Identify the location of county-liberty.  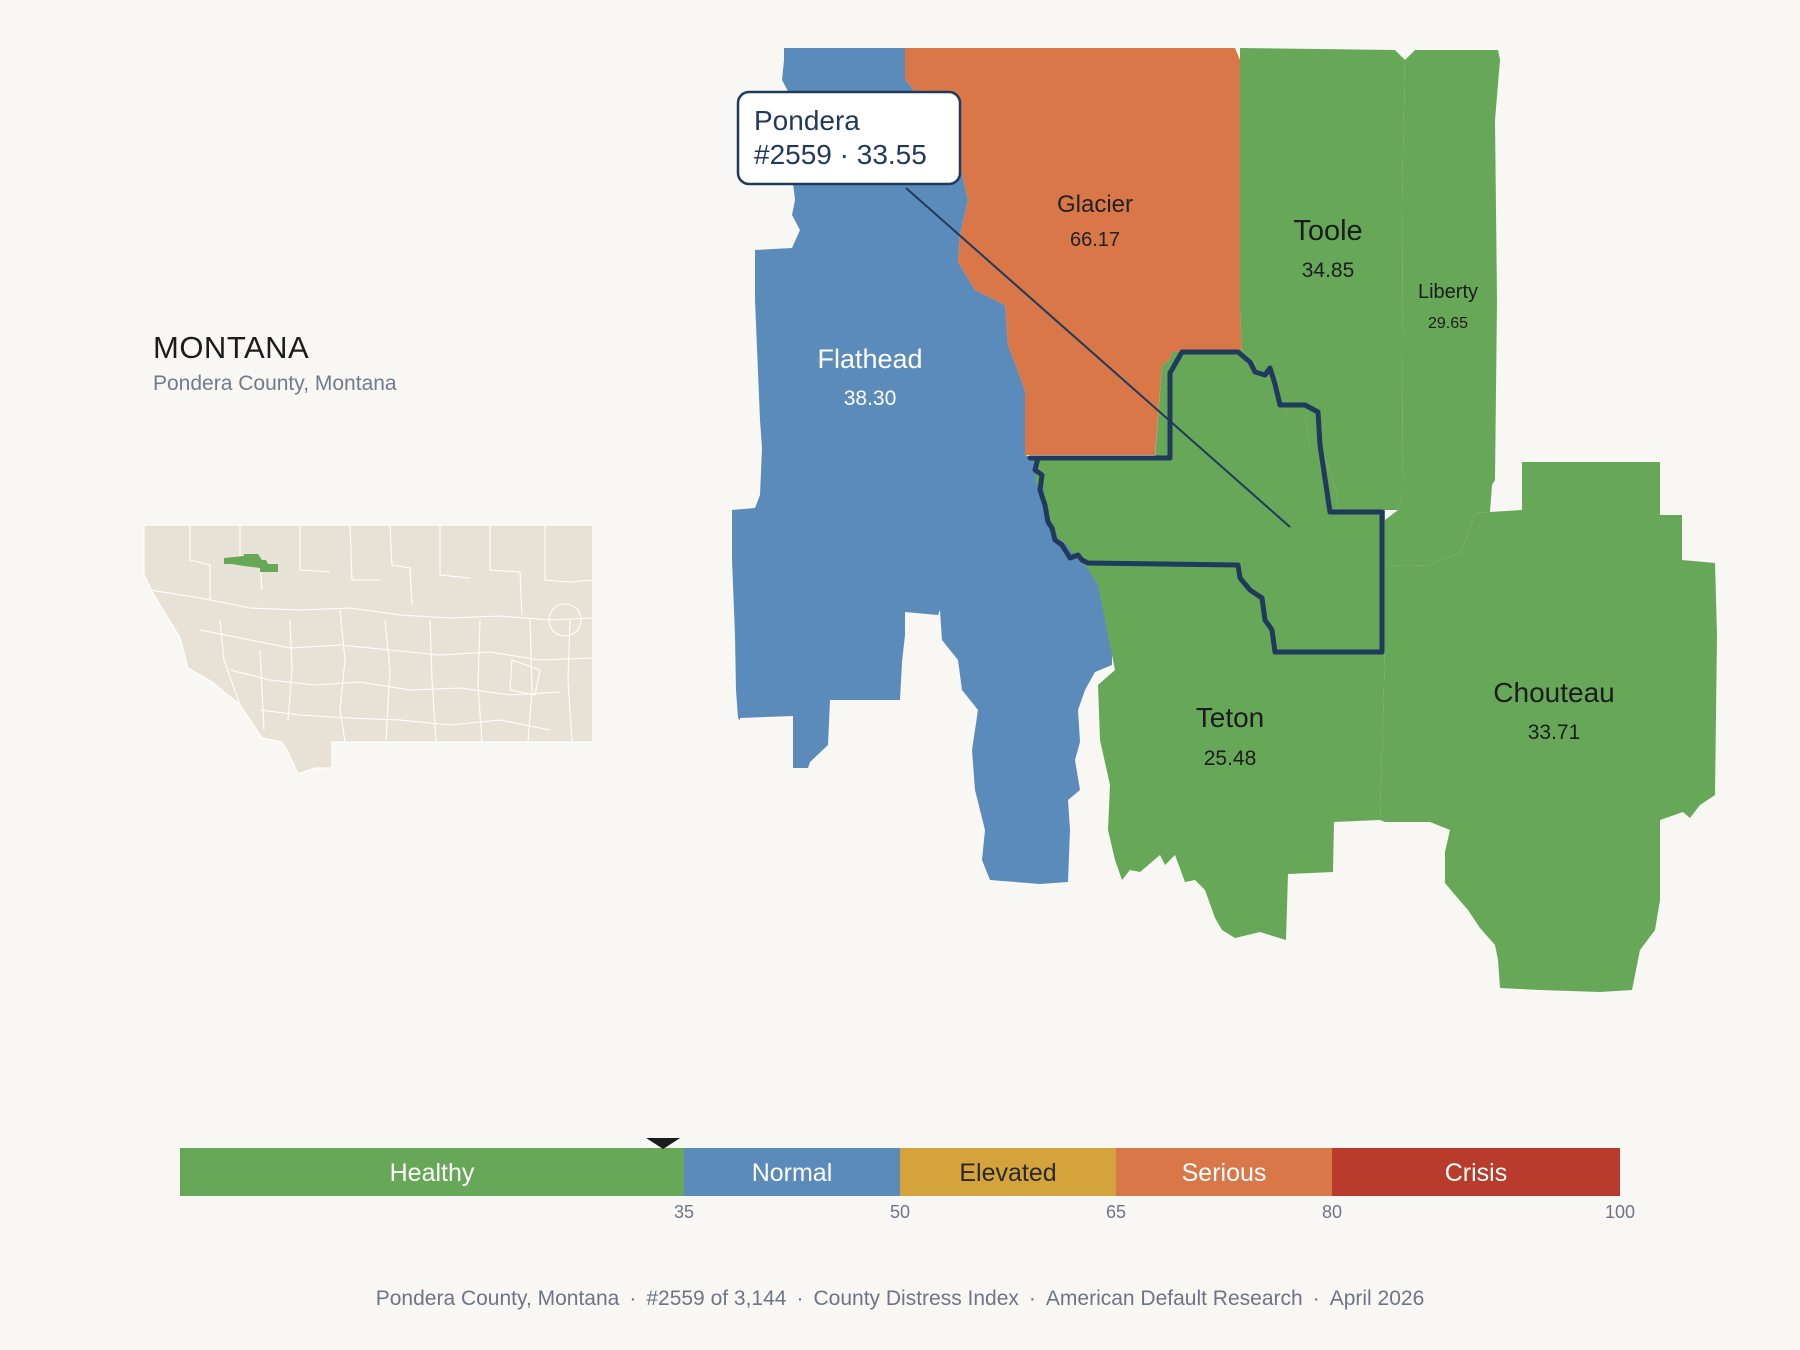
(1442, 308).